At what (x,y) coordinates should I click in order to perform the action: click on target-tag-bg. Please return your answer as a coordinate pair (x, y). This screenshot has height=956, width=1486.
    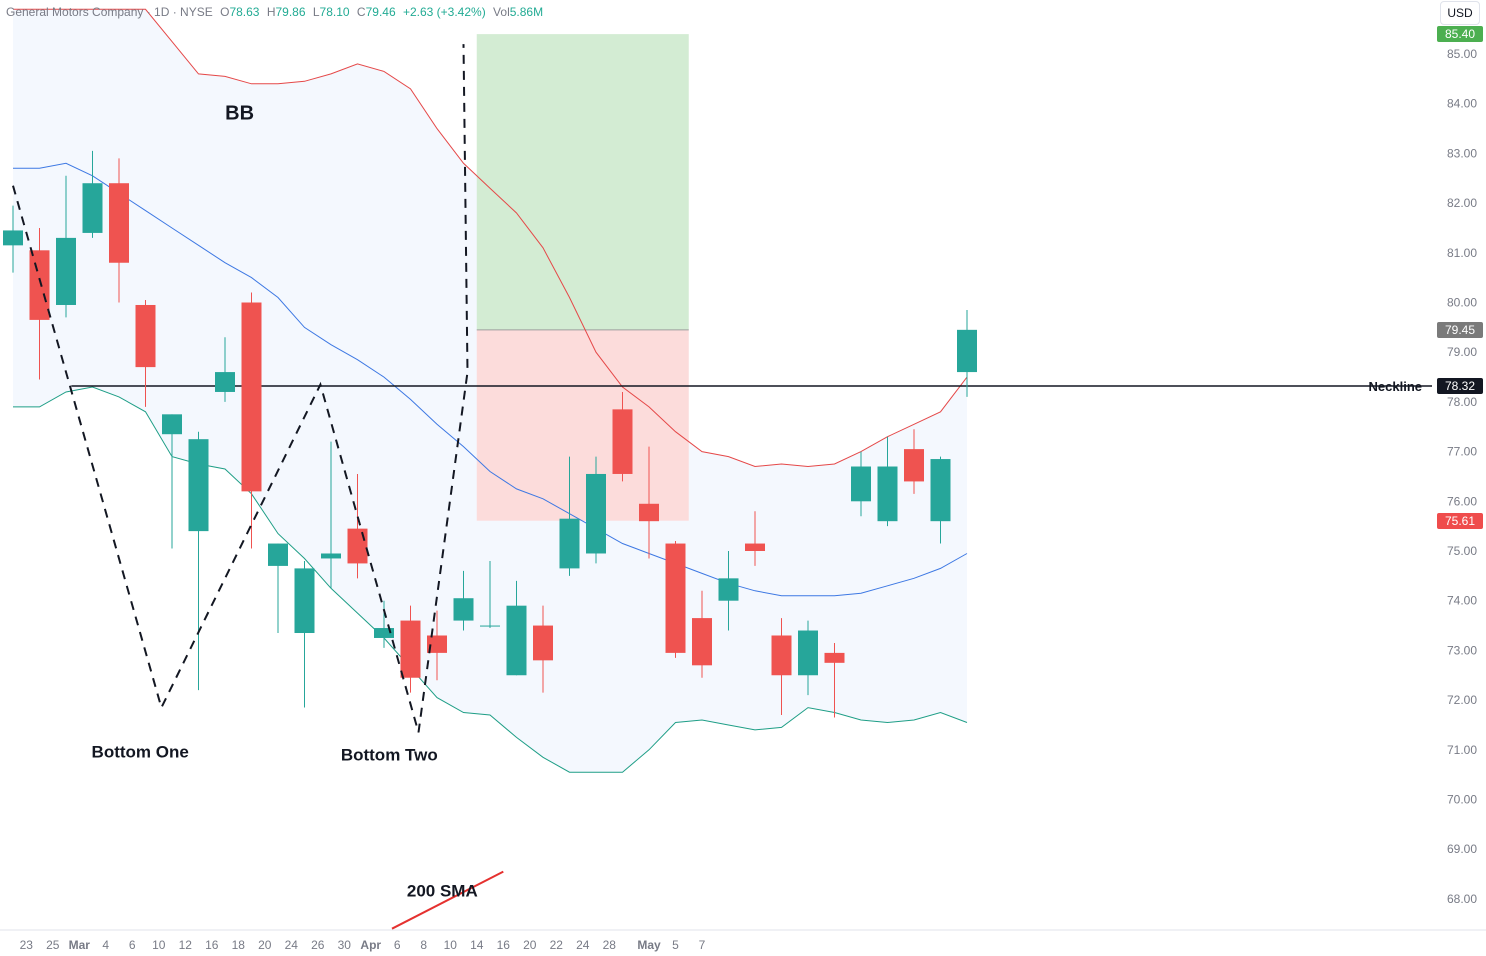
    Looking at the image, I should click on (1460, 34).